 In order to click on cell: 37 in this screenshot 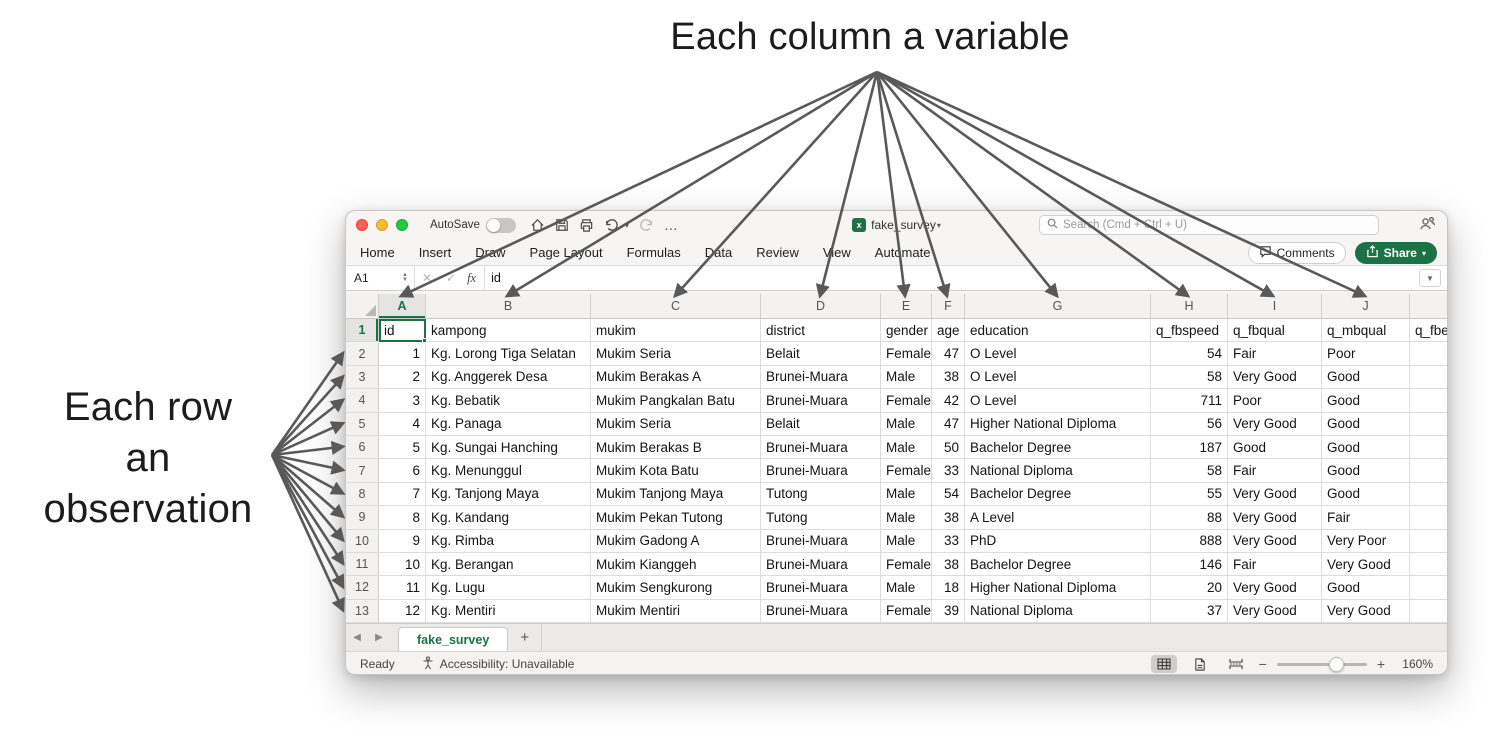, I will do `click(1189, 611)`.